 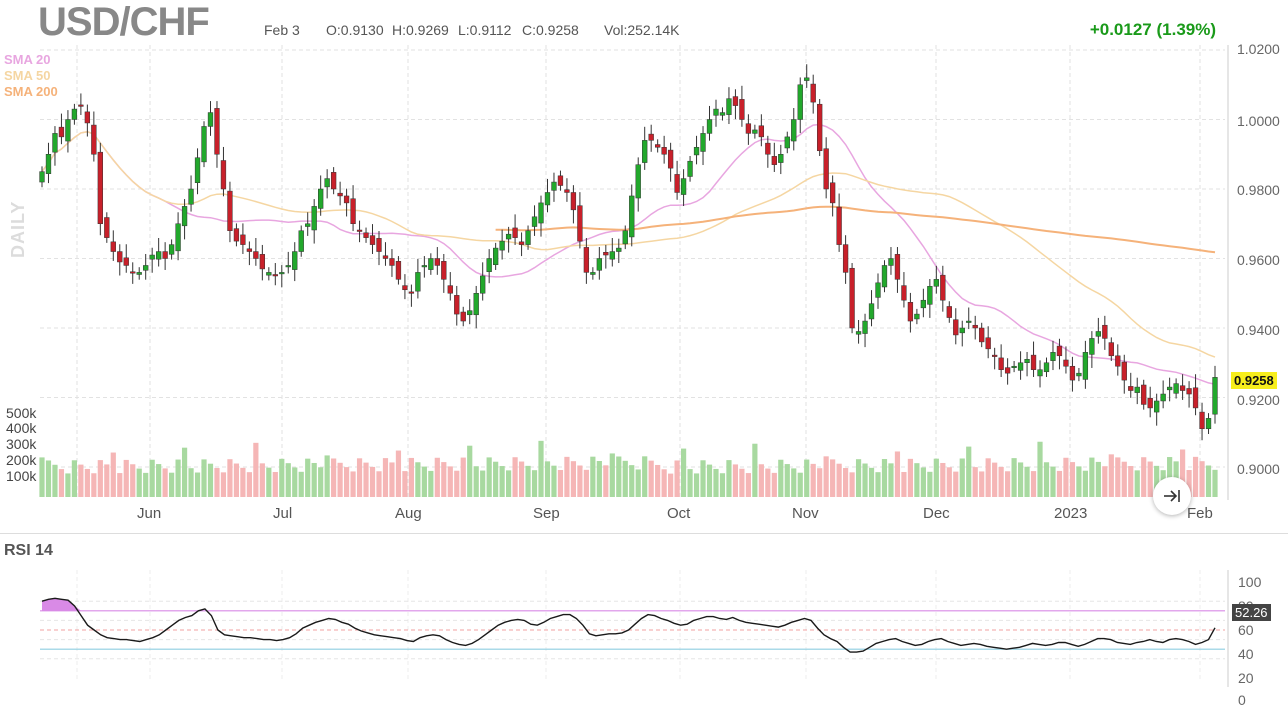 I want to click on legend-sma200: SMA 200, so click(x=31, y=91).